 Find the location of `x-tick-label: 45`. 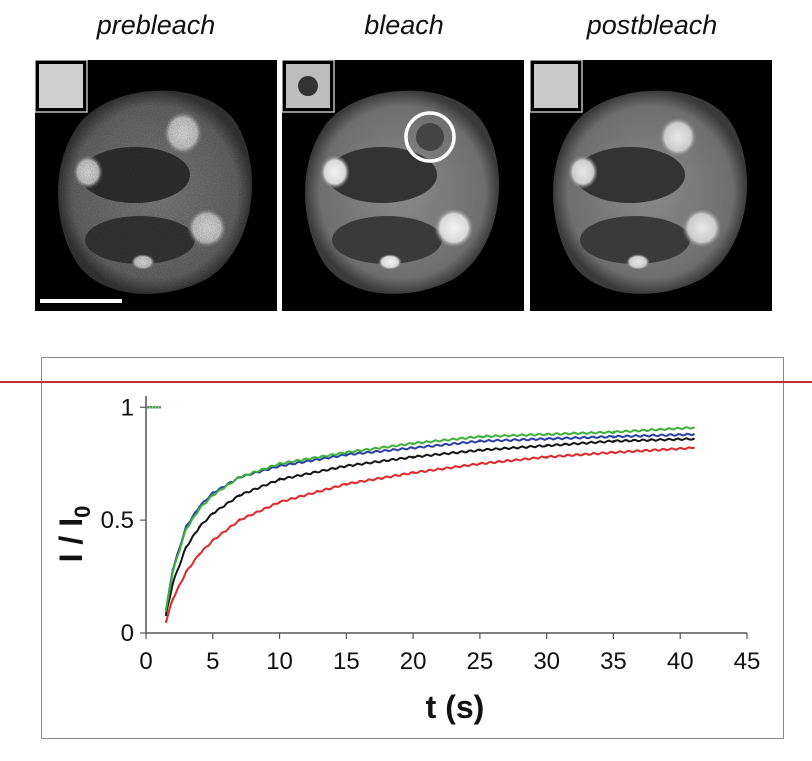

x-tick-label: 45 is located at coordinates (747, 661).